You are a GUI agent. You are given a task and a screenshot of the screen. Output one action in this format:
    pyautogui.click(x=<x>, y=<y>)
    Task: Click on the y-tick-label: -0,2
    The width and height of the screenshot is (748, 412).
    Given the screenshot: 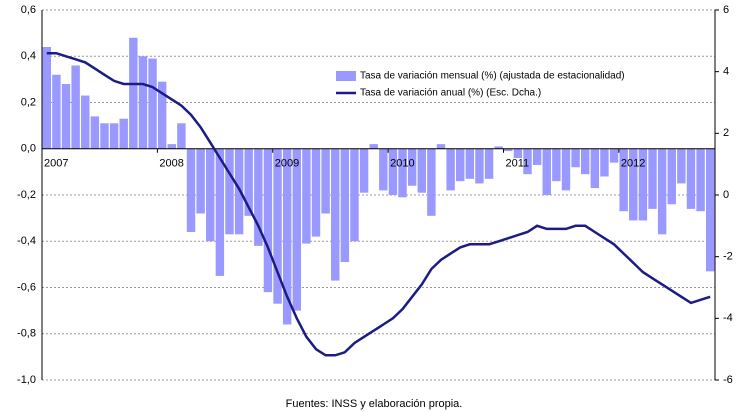 What is the action you would take?
    pyautogui.click(x=26, y=195)
    